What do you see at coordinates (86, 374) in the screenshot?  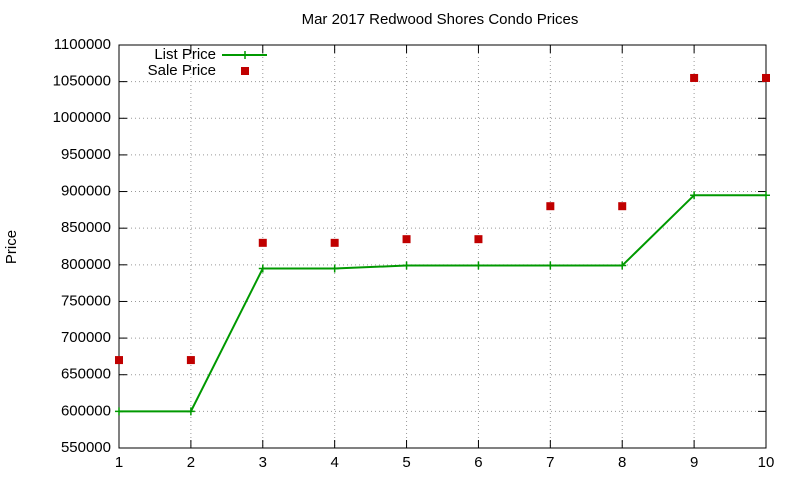 I see `y-tick-label: 650000` at bounding box center [86, 374].